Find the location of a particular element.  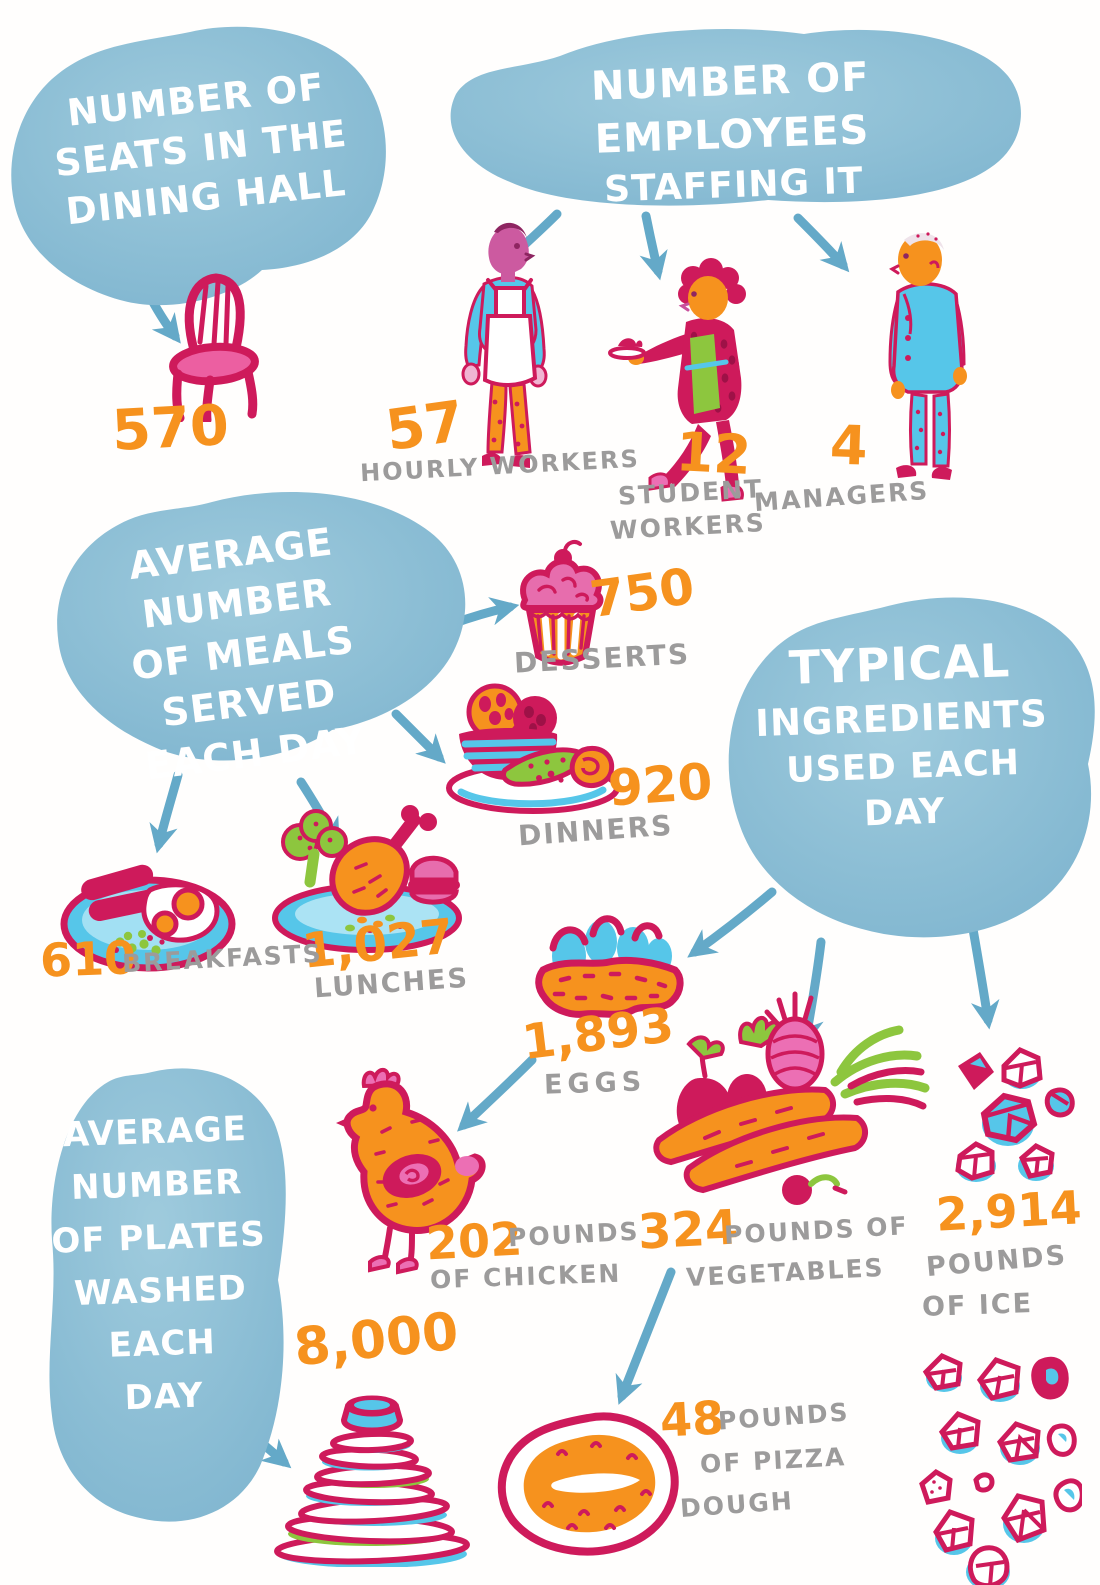

pizza-label-line2: of Pizza is located at coordinates (773, 1460).